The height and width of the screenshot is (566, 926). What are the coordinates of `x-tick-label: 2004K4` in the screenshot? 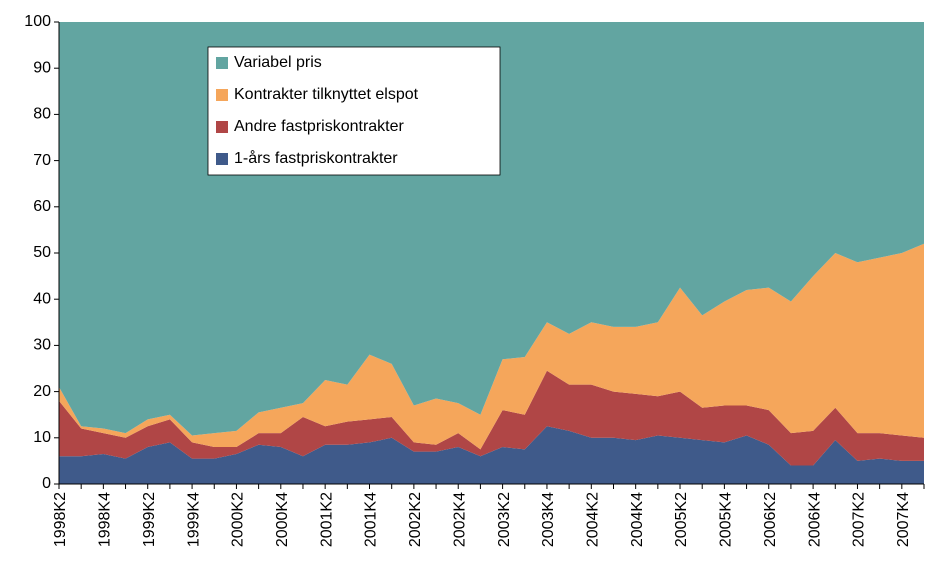 It's located at (637, 519).